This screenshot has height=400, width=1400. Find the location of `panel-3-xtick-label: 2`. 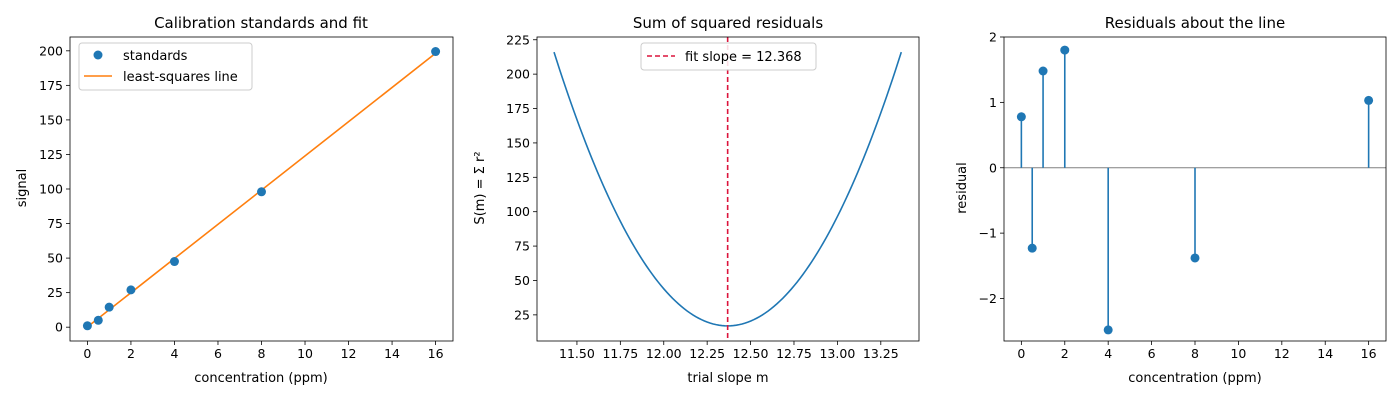

panel-3-xtick-label: 2 is located at coordinates (1065, 353).